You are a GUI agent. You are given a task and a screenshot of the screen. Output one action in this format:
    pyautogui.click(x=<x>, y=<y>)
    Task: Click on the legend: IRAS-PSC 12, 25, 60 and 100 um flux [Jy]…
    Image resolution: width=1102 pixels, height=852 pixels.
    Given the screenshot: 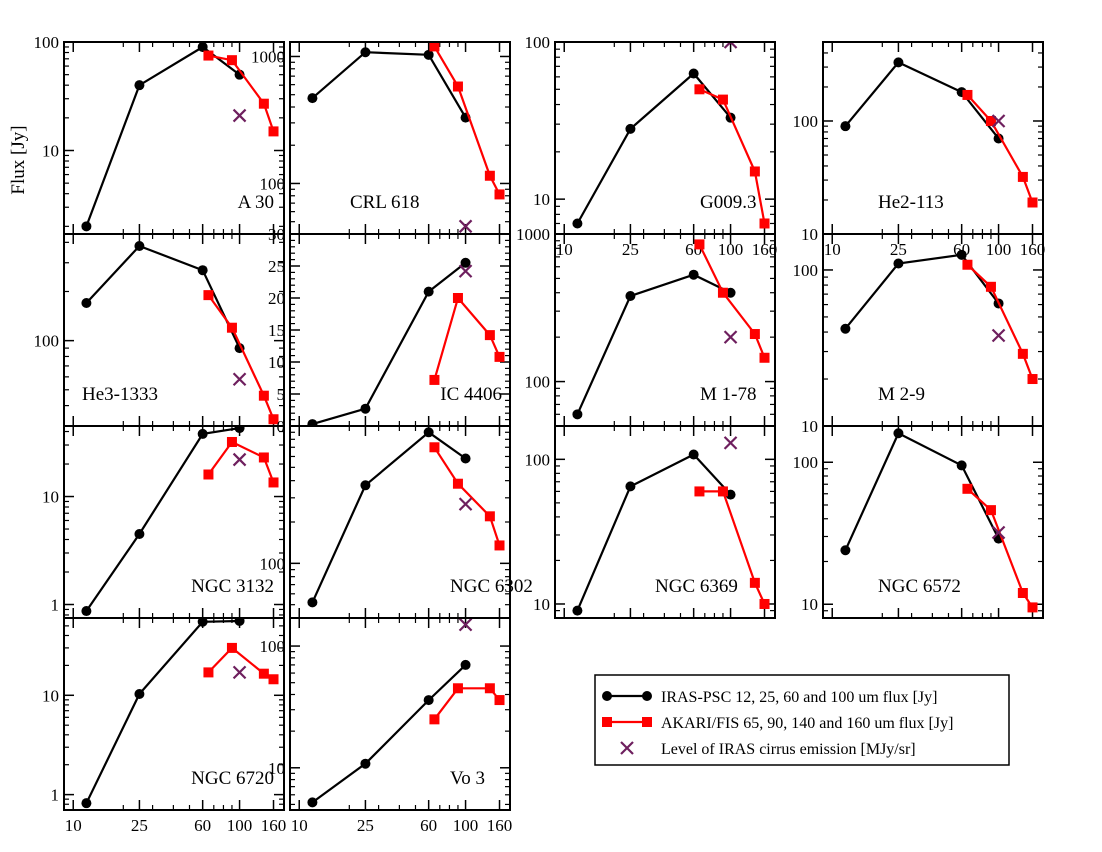 What is the action you would take?
    pyautogui.click(x=802, y=720)
    